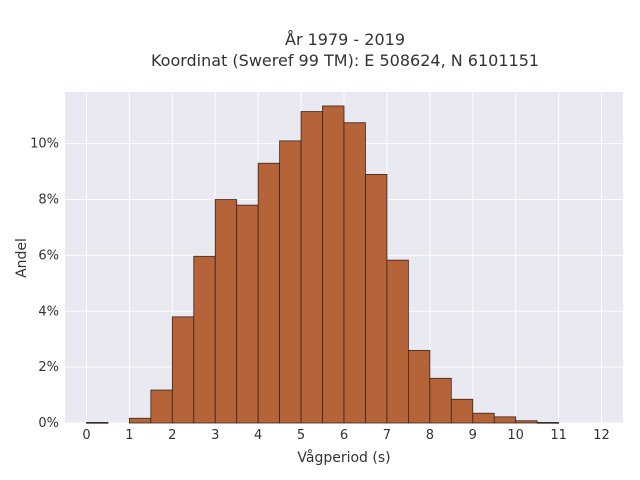  I want to click on x-tick-label: 1, so click(129, 435).